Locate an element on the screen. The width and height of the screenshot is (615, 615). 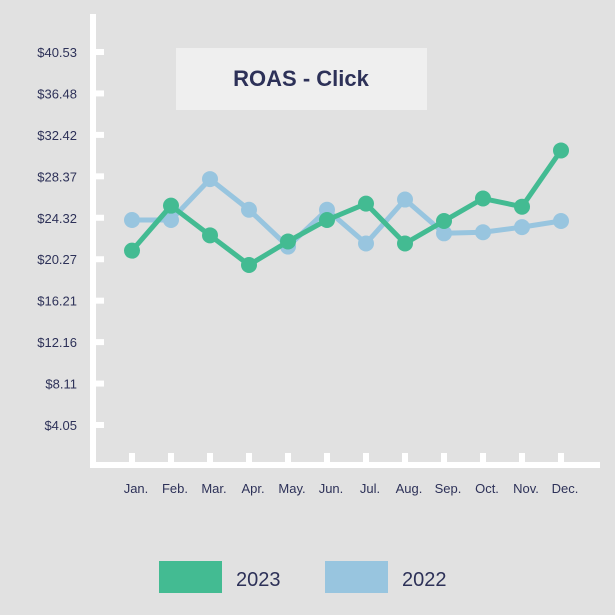
x-tick-label: Jun. is located at coordinates (331, 488).